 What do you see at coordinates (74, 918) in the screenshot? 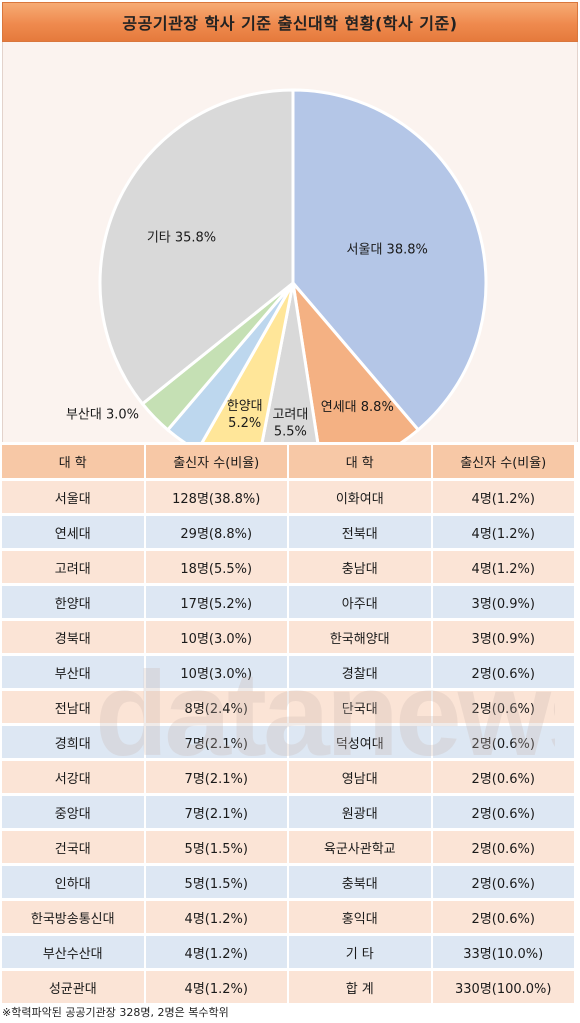
I see `cell-university-left: 한국방송통신대` at bounding box center [74, 918].